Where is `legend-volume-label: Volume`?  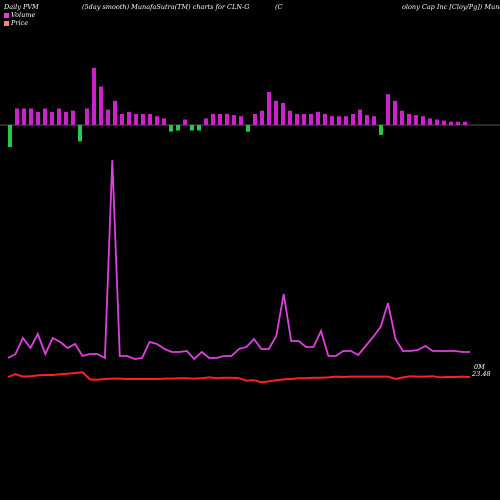 legend-volume-label: Volume is located at coordinates (23, 15).